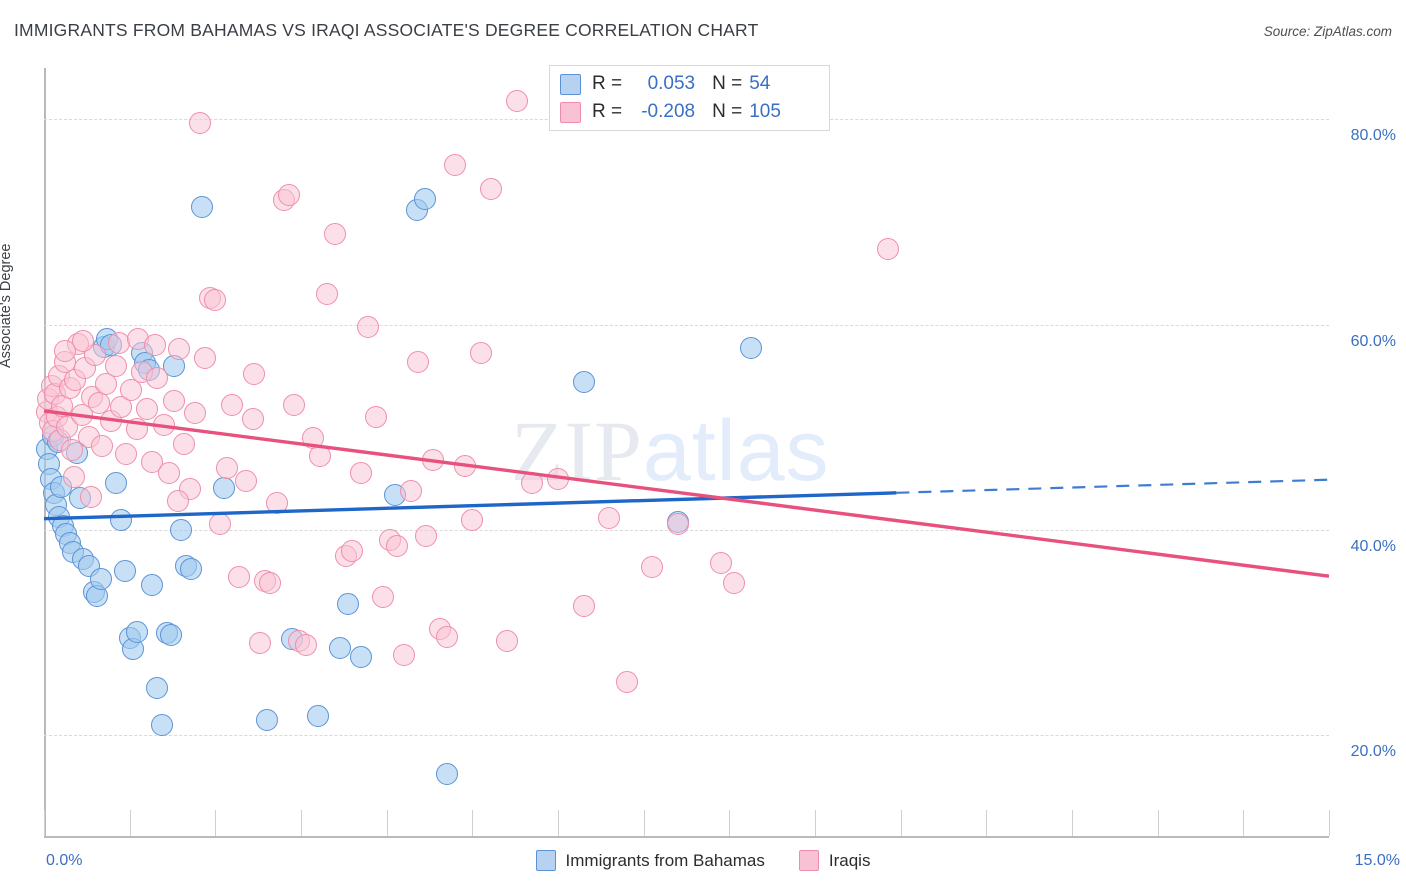 Image resolution: width=1406 pixels, height=892 pixels. What do you see at coordinates (545, 860) in the screenshot?
I see `legend-color-bahamas-icon` at bounding box center [545, 860].